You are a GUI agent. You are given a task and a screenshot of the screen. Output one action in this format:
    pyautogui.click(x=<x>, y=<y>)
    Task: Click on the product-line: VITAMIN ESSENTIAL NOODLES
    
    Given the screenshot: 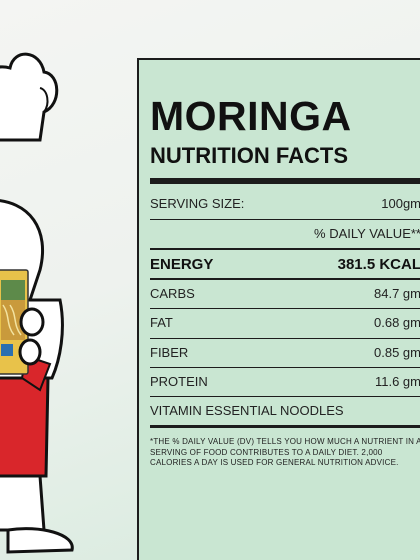 What is the action you would take?
    pyautogui.click(x=247, y=410)
    